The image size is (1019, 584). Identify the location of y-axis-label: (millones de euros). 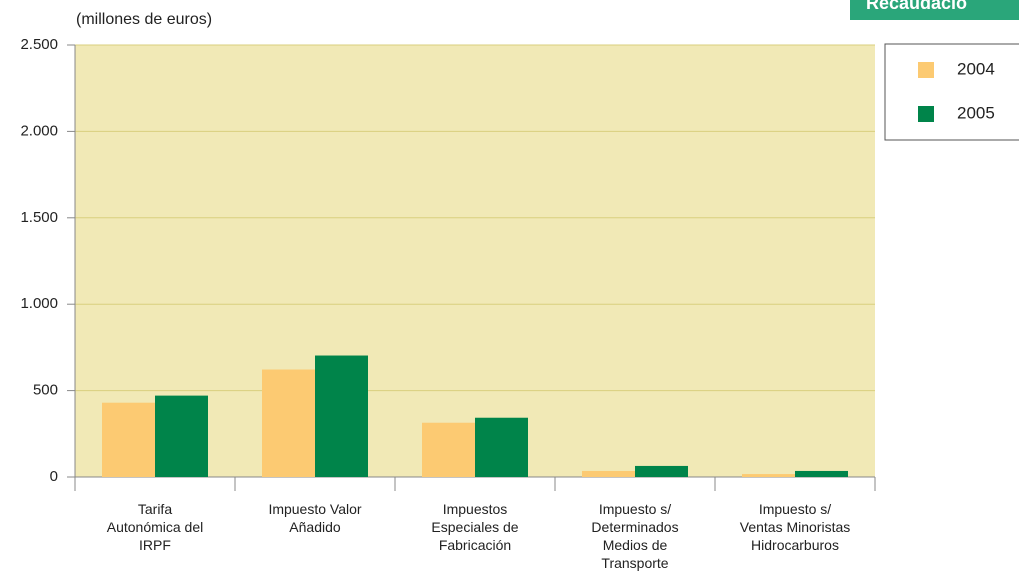
(144, 19).